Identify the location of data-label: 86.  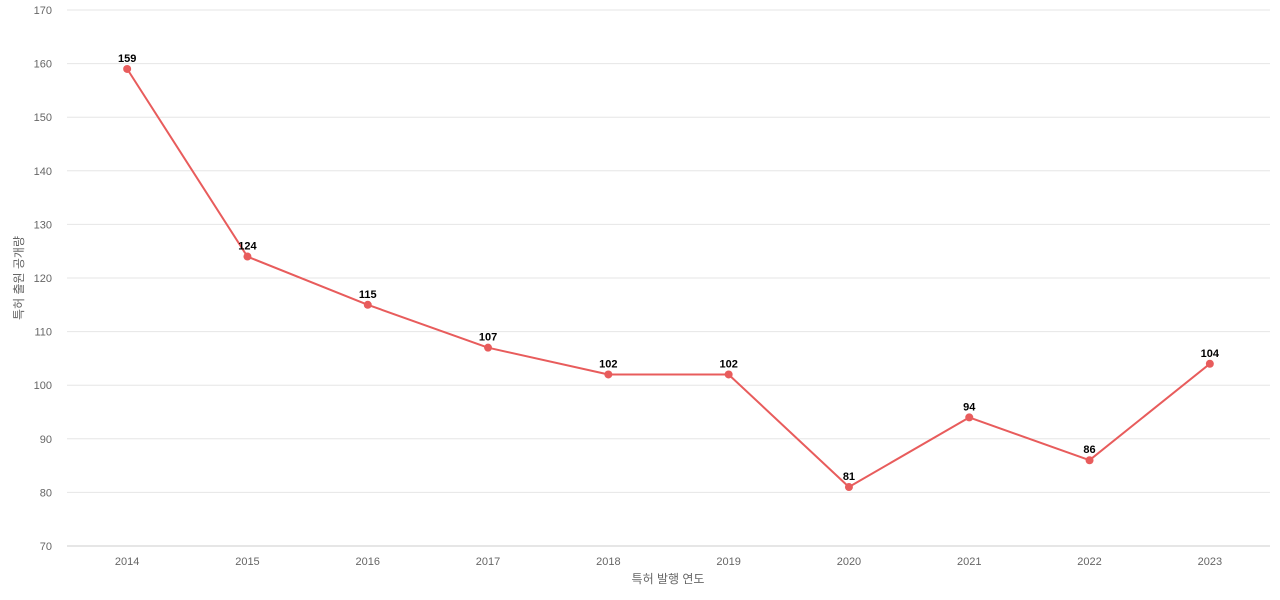
(1089, 450).